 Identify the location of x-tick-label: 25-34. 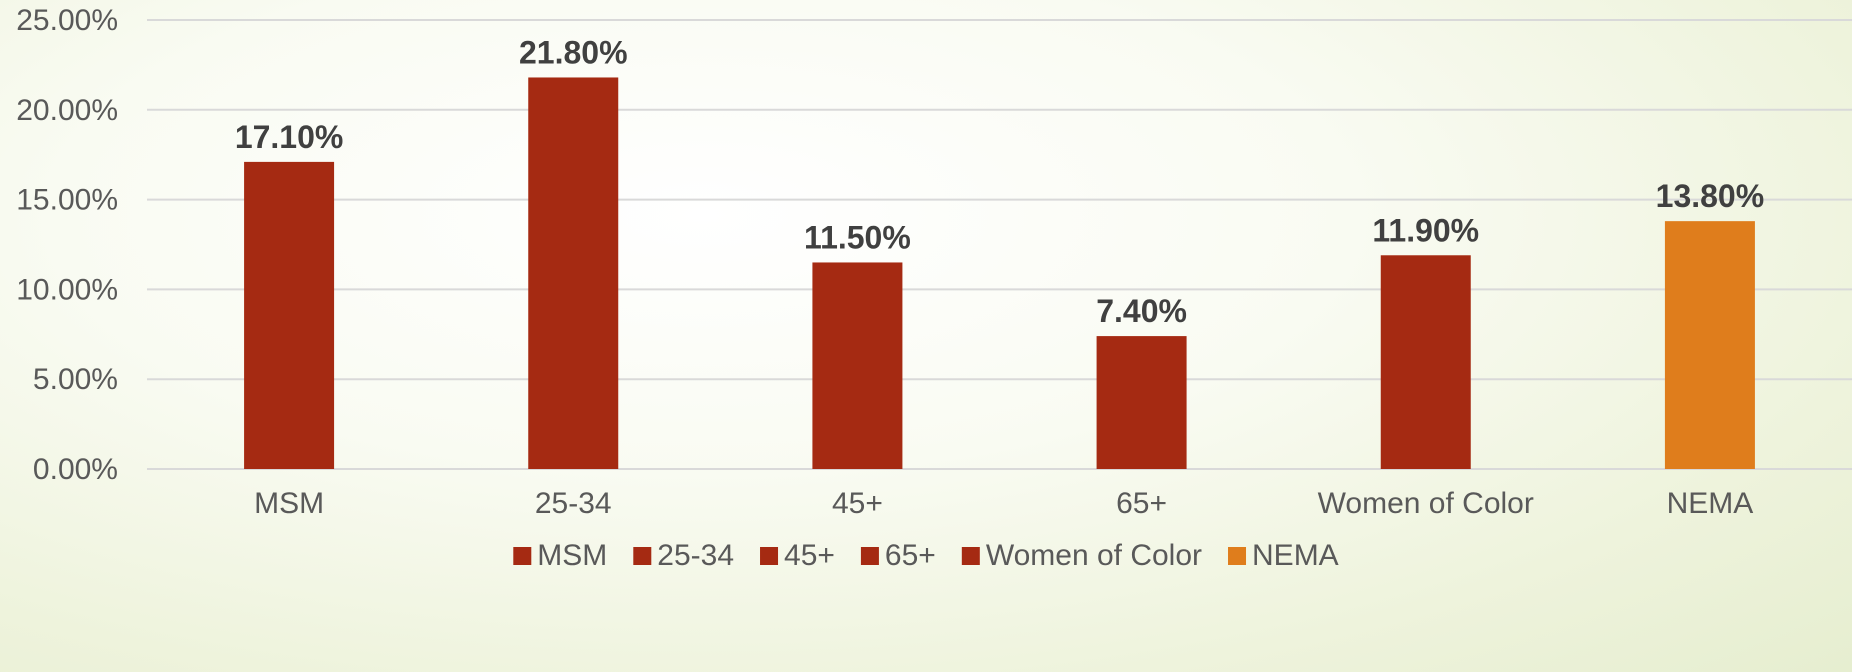
(573, 503).